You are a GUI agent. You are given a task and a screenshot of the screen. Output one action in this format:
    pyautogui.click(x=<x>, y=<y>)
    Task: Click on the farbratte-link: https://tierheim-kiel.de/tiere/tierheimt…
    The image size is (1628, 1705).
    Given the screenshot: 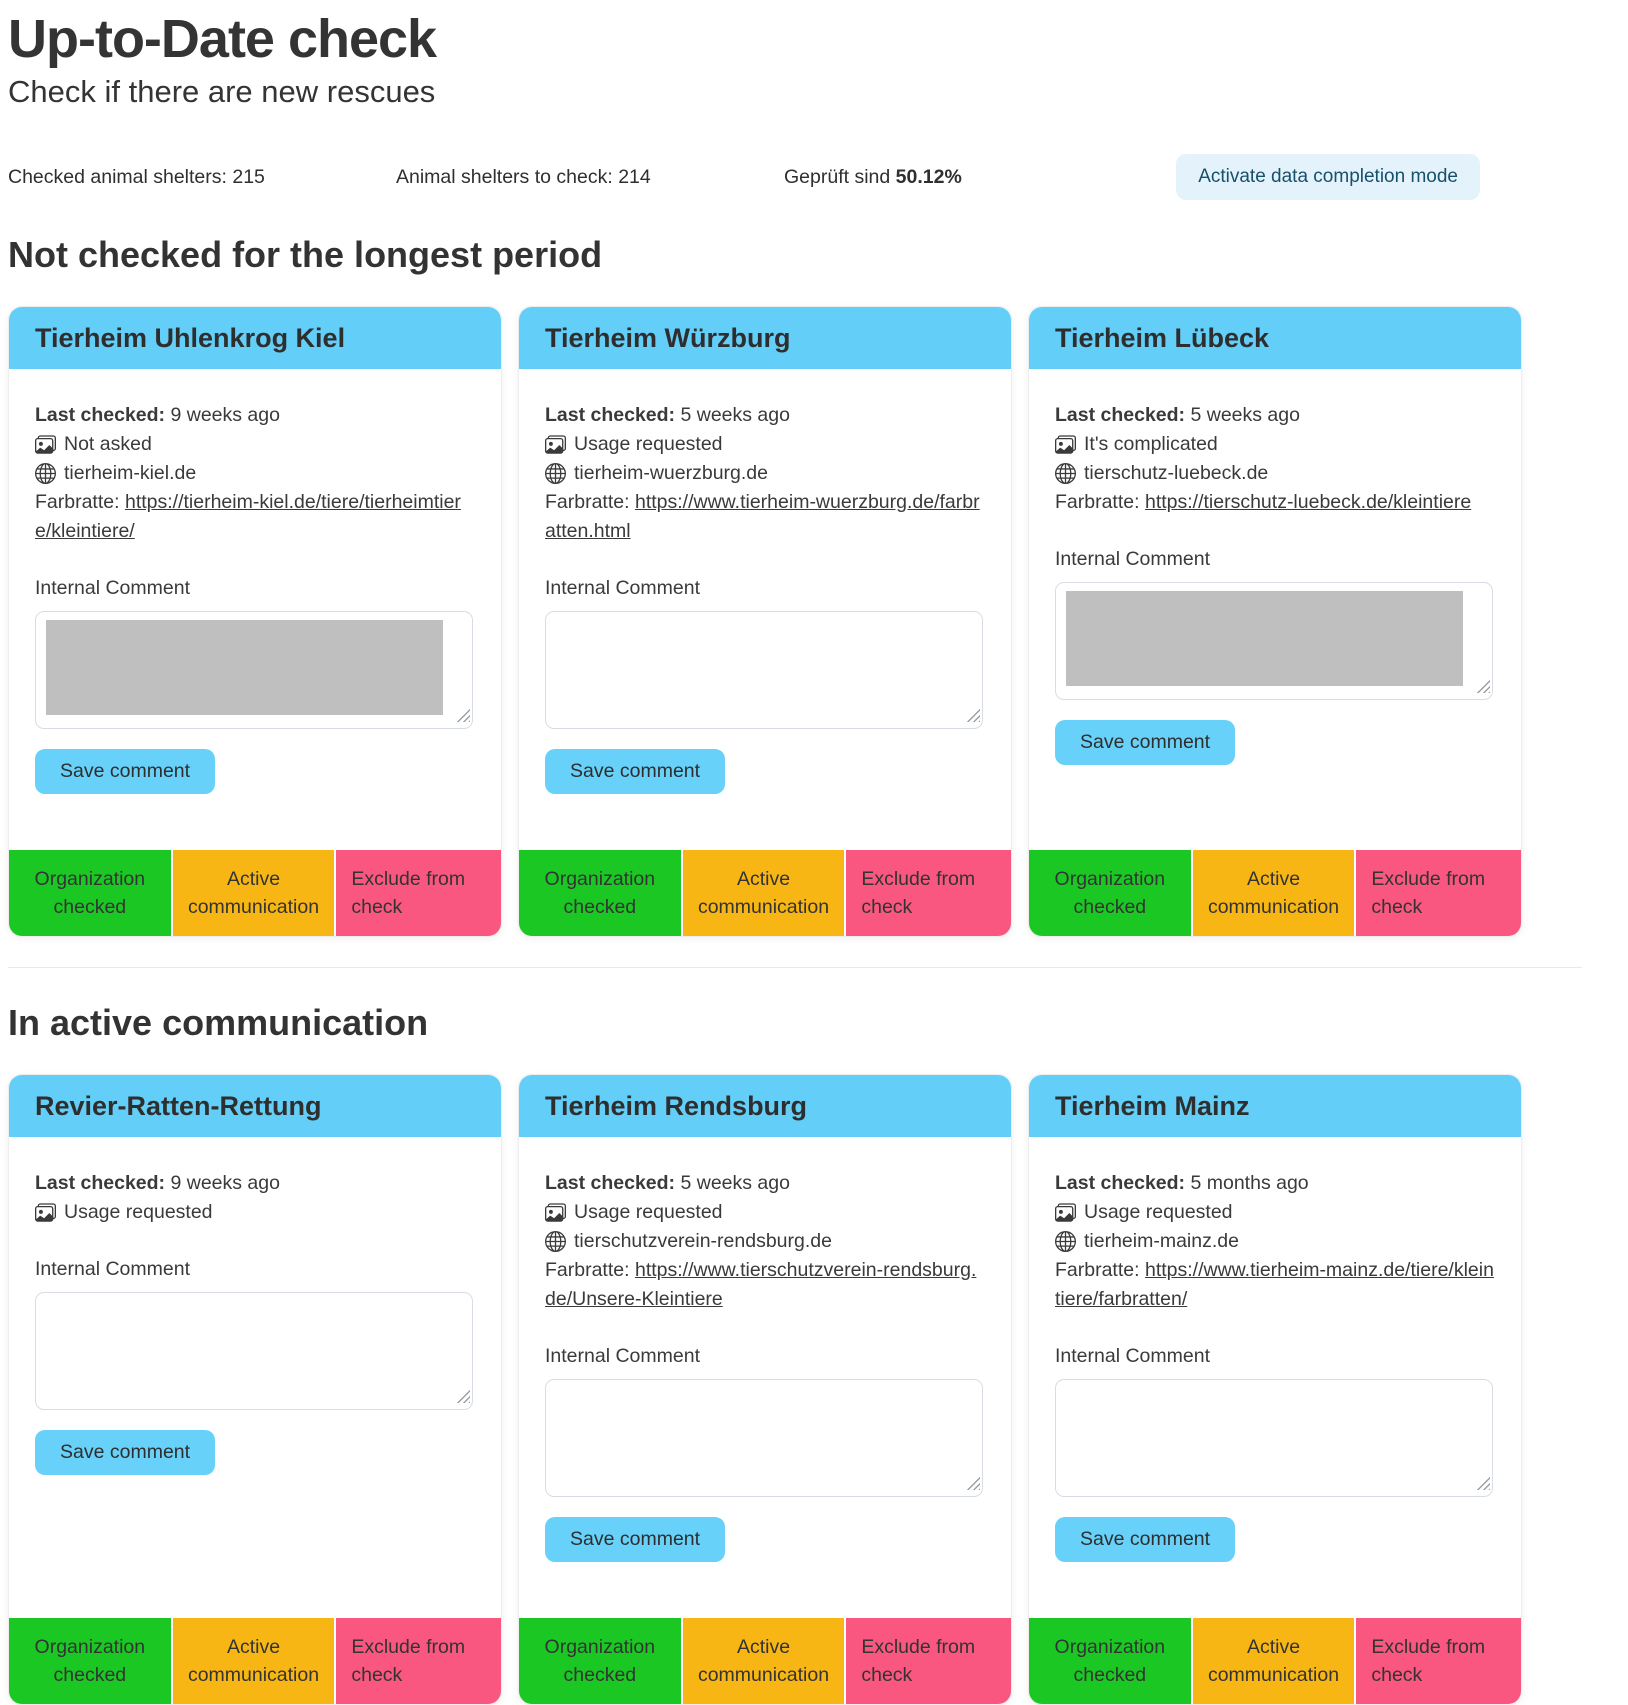 What is the action you would take?
    pyautogui.click(x=248, y=516)
    